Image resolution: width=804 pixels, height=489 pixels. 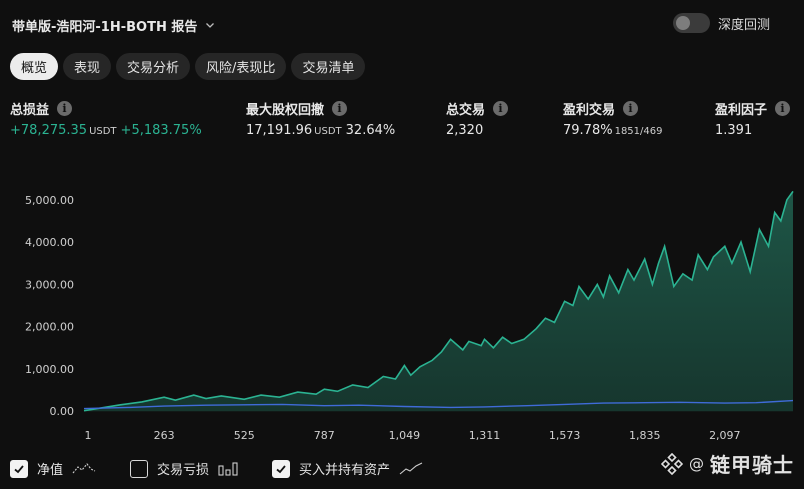 What do you see at coordinates (588, 130) in the screenshot?
I see `metric-value: 79.78%` at bounding box center [588, 130].